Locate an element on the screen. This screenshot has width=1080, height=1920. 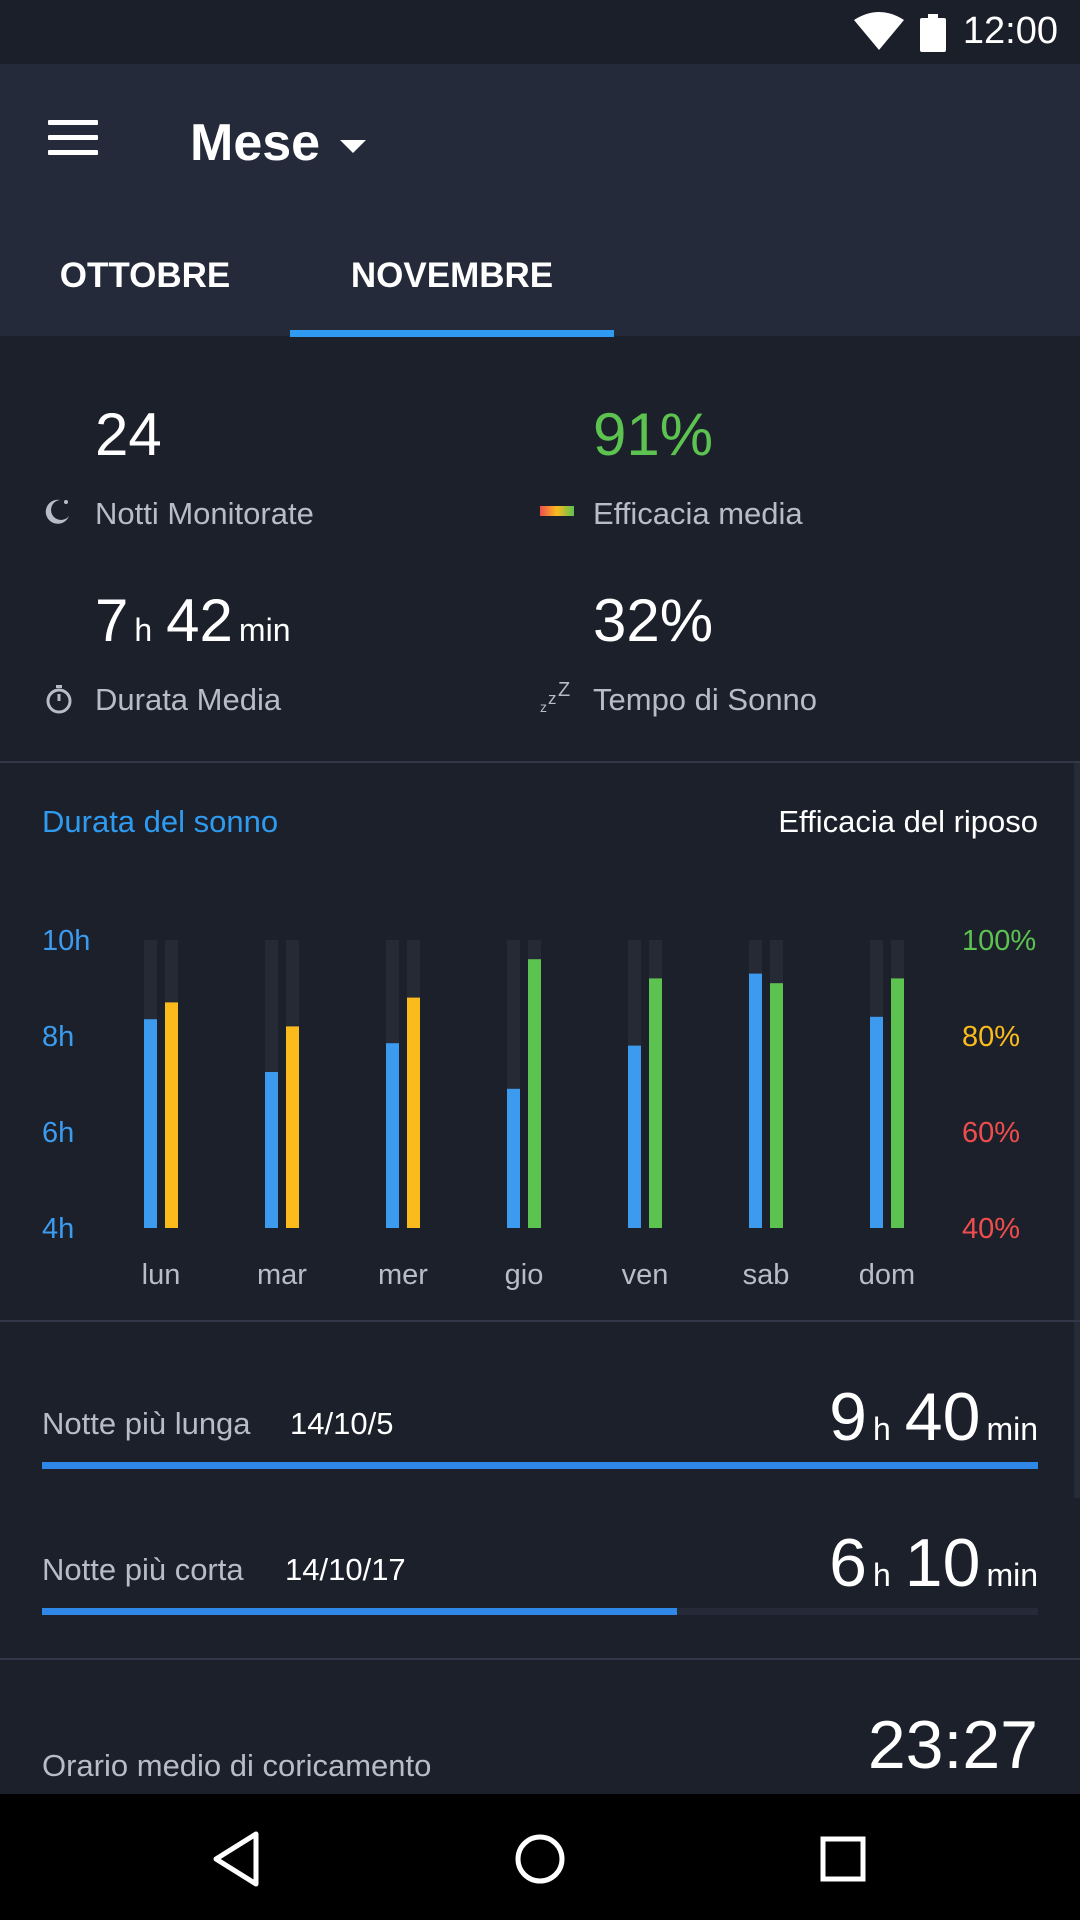
recents-icon is located at coordinates (843, 1859).